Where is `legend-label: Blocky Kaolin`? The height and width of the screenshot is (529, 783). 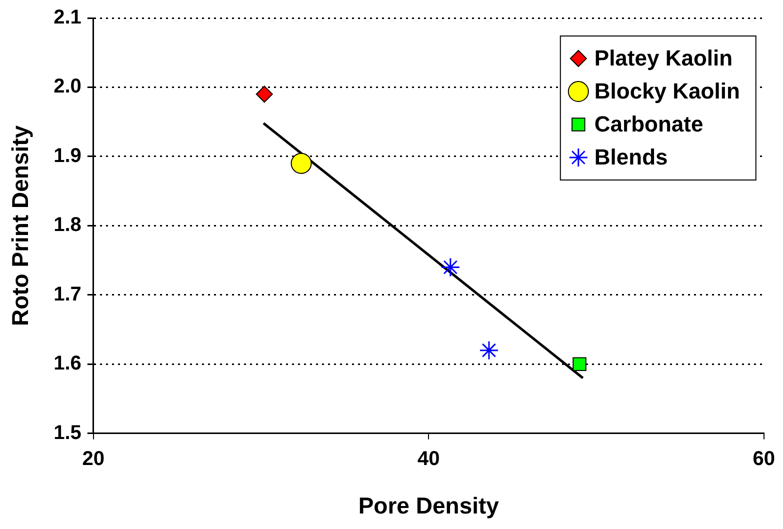 legend-label: Blocky Kaolin is located at coordinates (667, 91).